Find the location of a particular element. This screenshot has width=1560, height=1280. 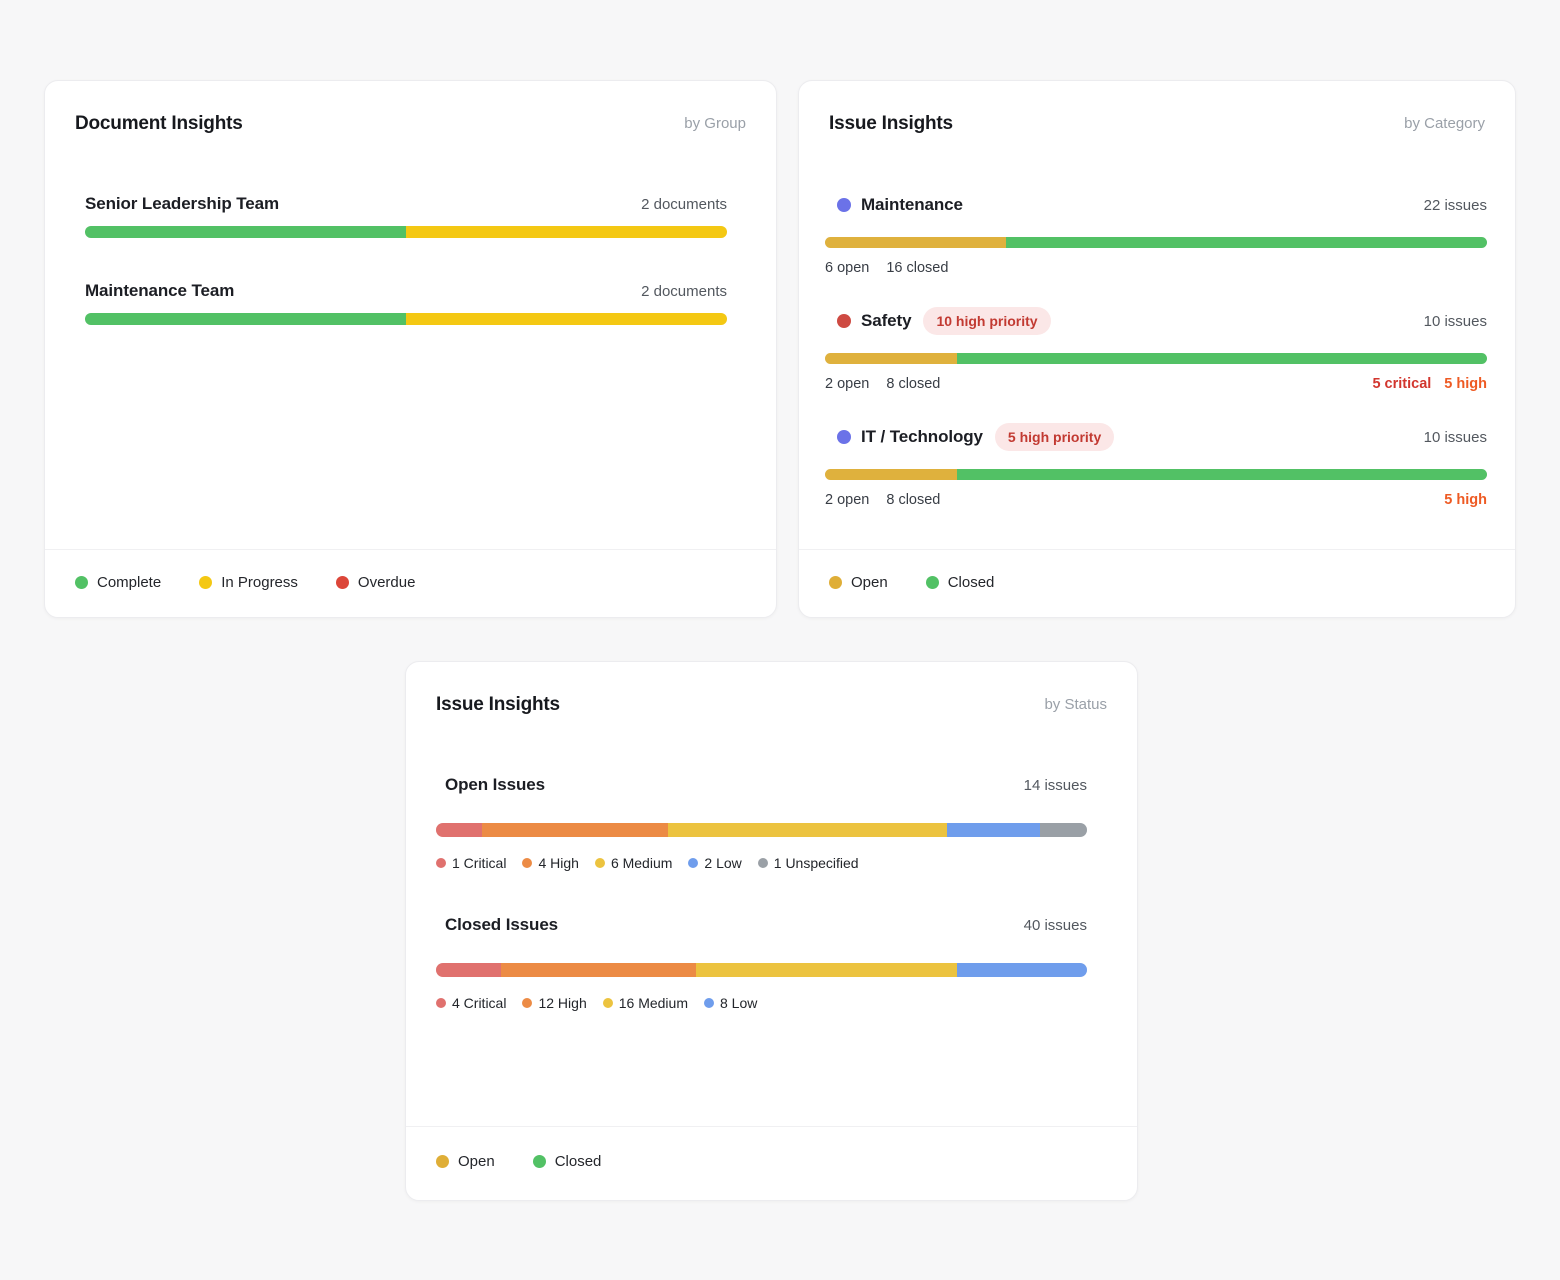

document-row-header: Maintenance Team 2 documents is located at coordinates (406, 291).